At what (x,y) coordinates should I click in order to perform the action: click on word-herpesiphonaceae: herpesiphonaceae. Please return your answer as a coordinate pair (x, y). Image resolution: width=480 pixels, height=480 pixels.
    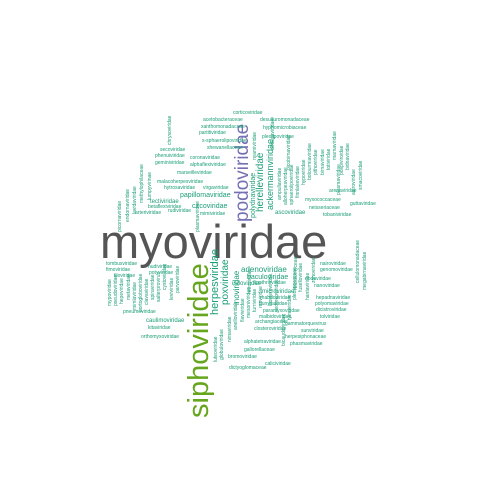
    Looking at the image, I should click on (306, 337).